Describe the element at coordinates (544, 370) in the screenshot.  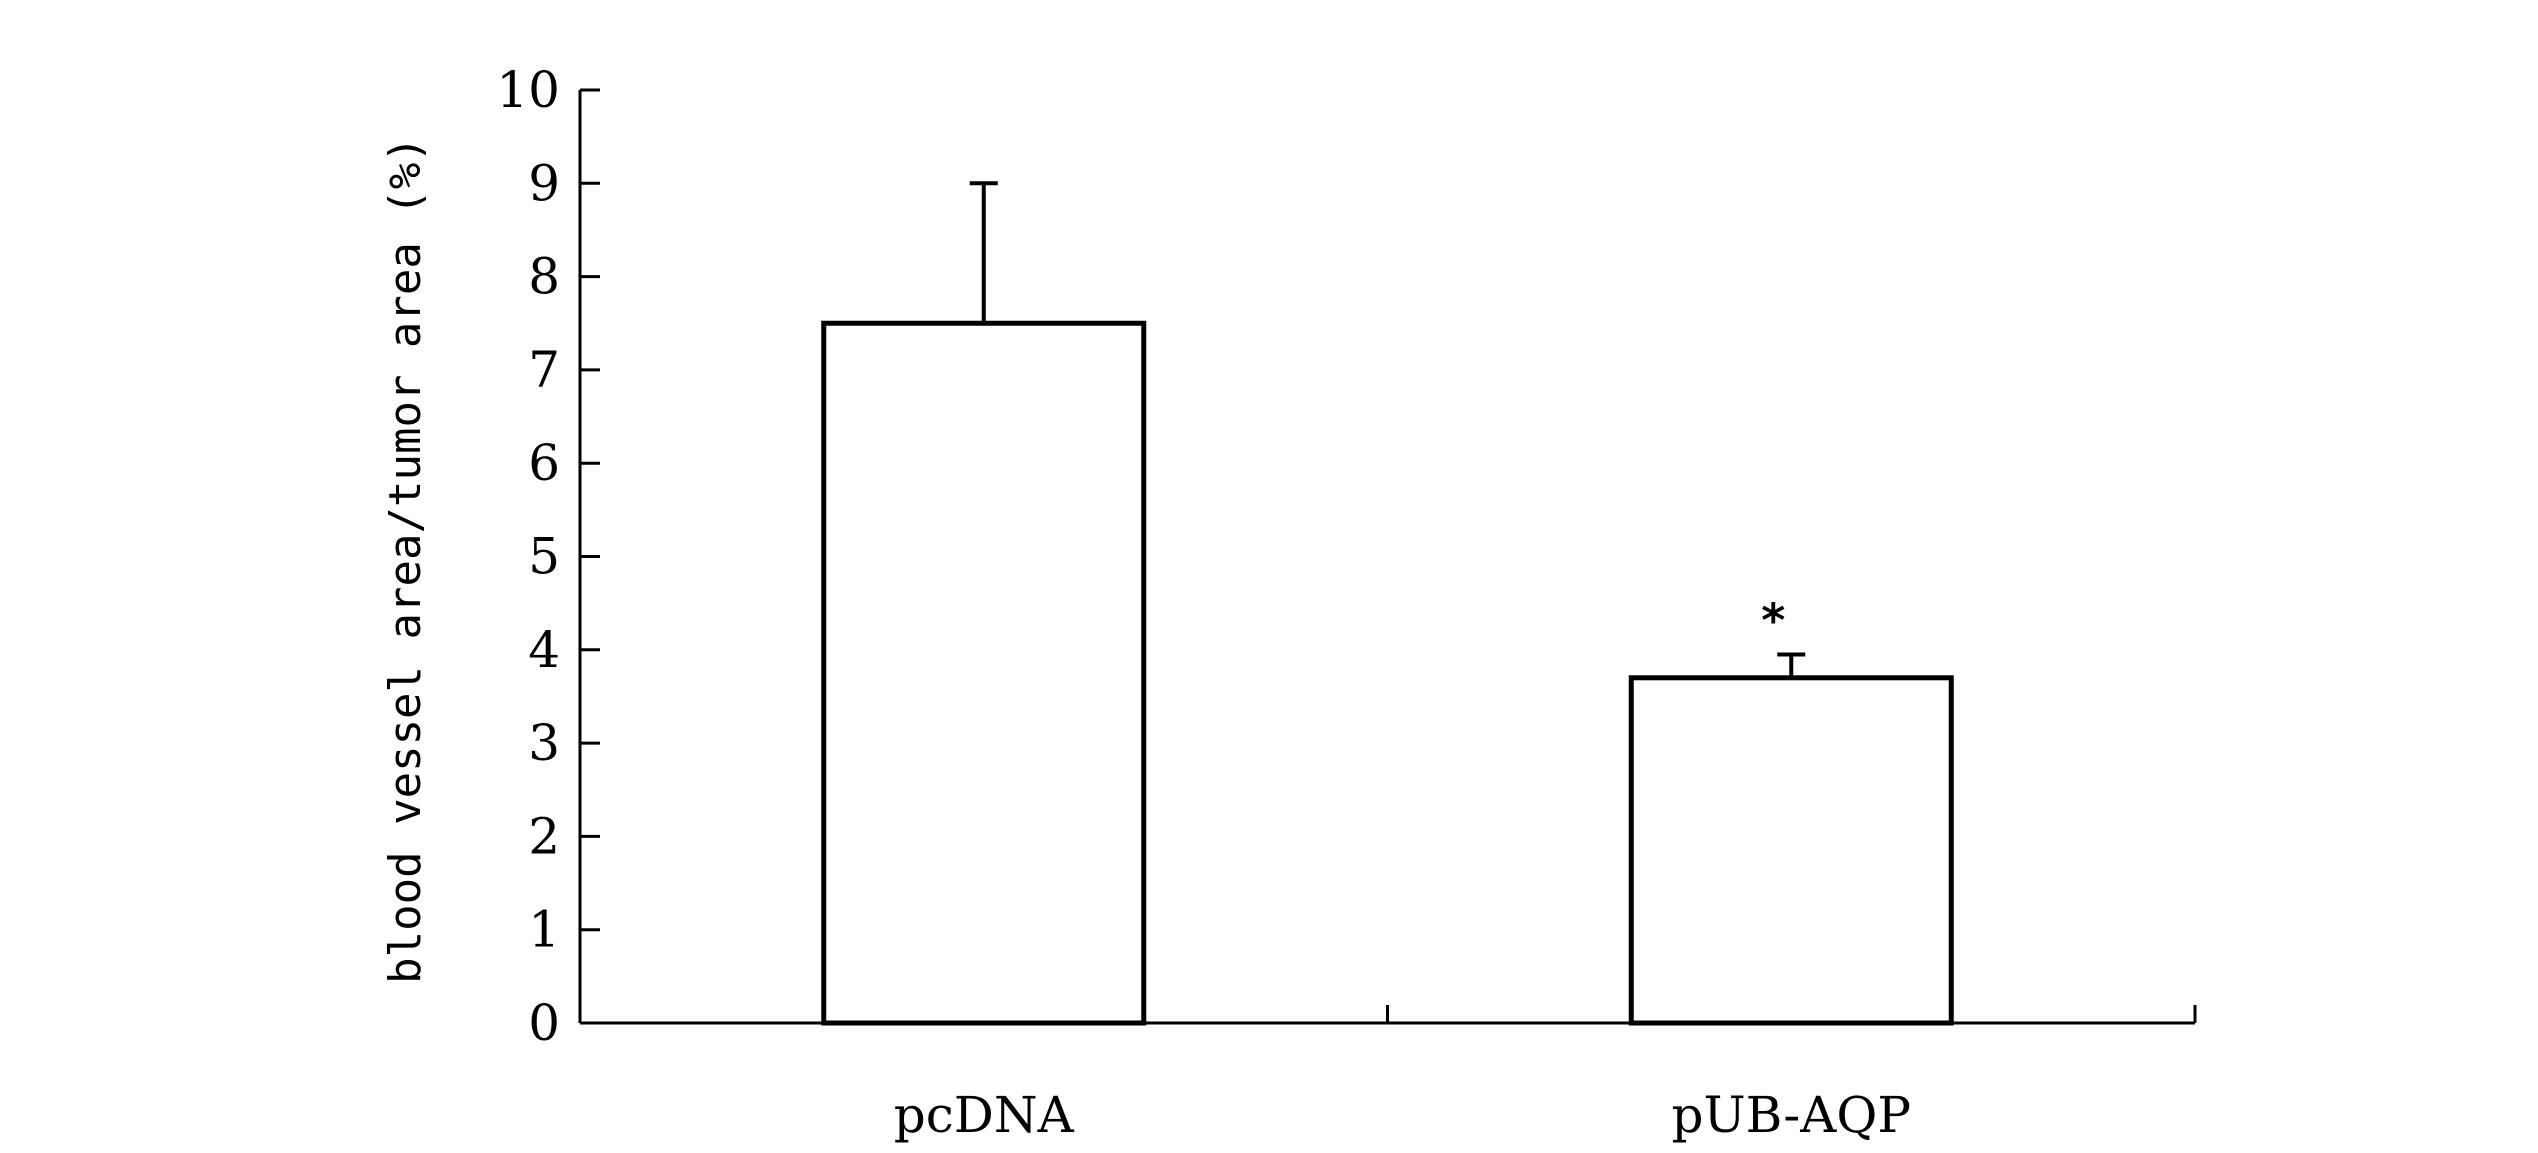
I see `y-tick-label: 7` at that location.